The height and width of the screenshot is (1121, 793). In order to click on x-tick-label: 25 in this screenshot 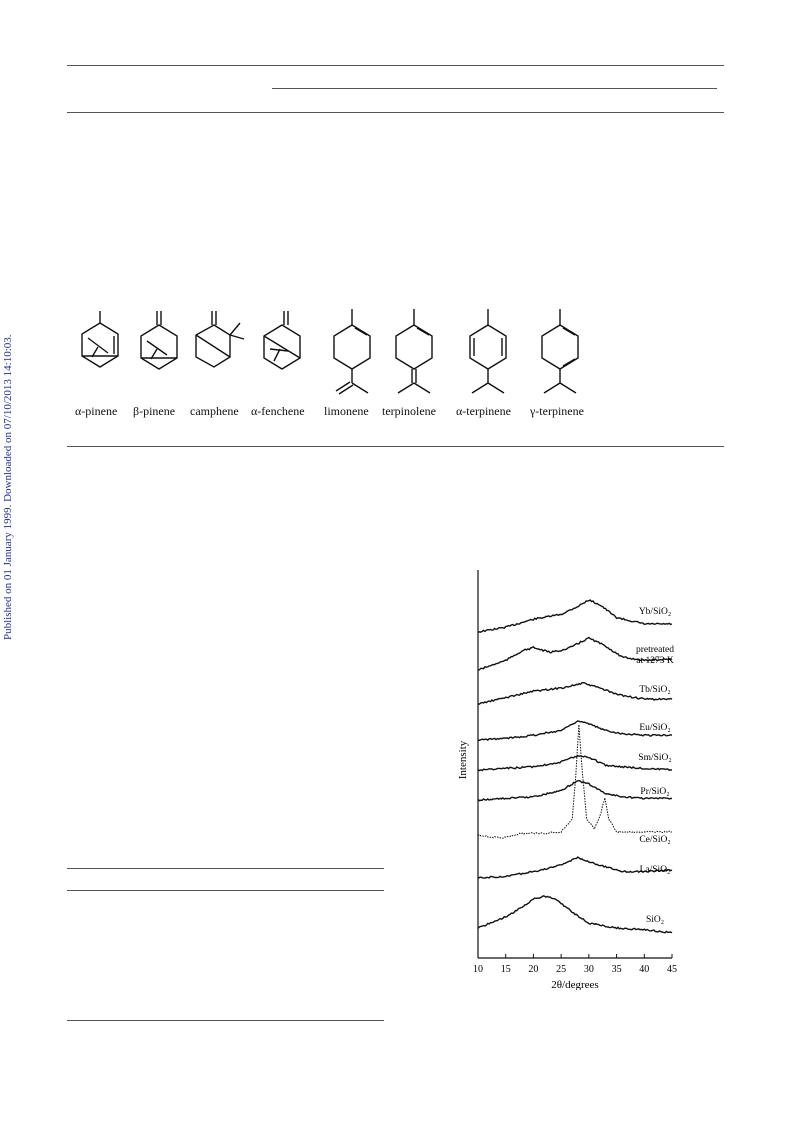, I will do `click(561, 969)`.